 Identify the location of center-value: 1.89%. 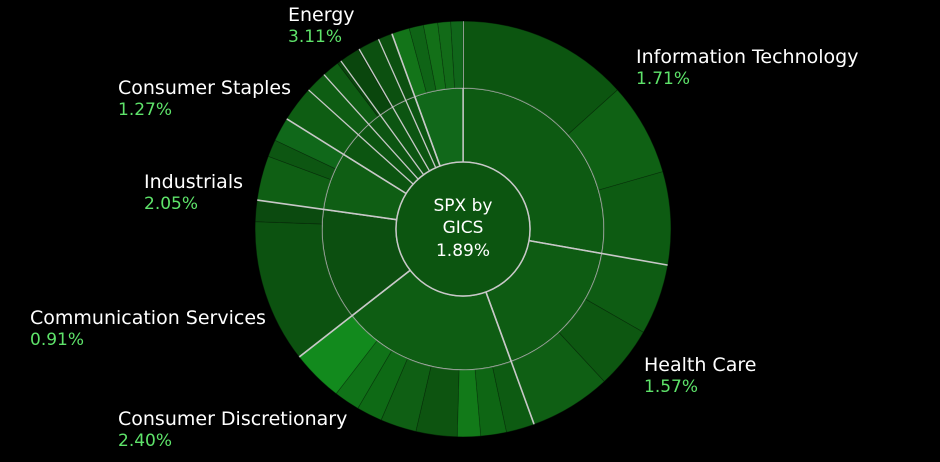
(463, 251).